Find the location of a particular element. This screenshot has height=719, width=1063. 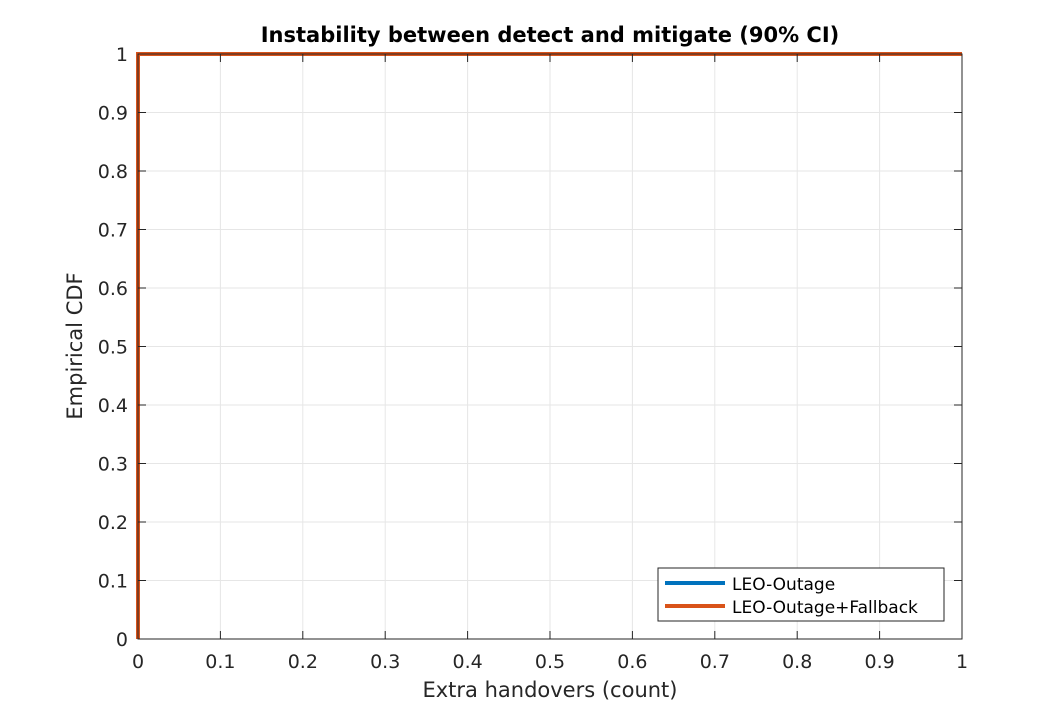

x-tick-label: 0.9 is located at coordinates (879, 662).